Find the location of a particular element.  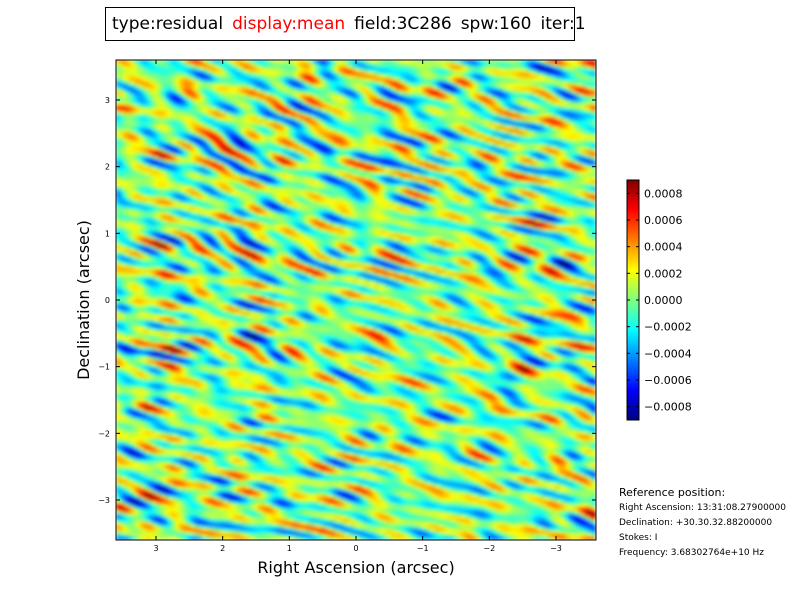

colorbar-tick-label: −0.0008 is located at coordinates (668, 407).